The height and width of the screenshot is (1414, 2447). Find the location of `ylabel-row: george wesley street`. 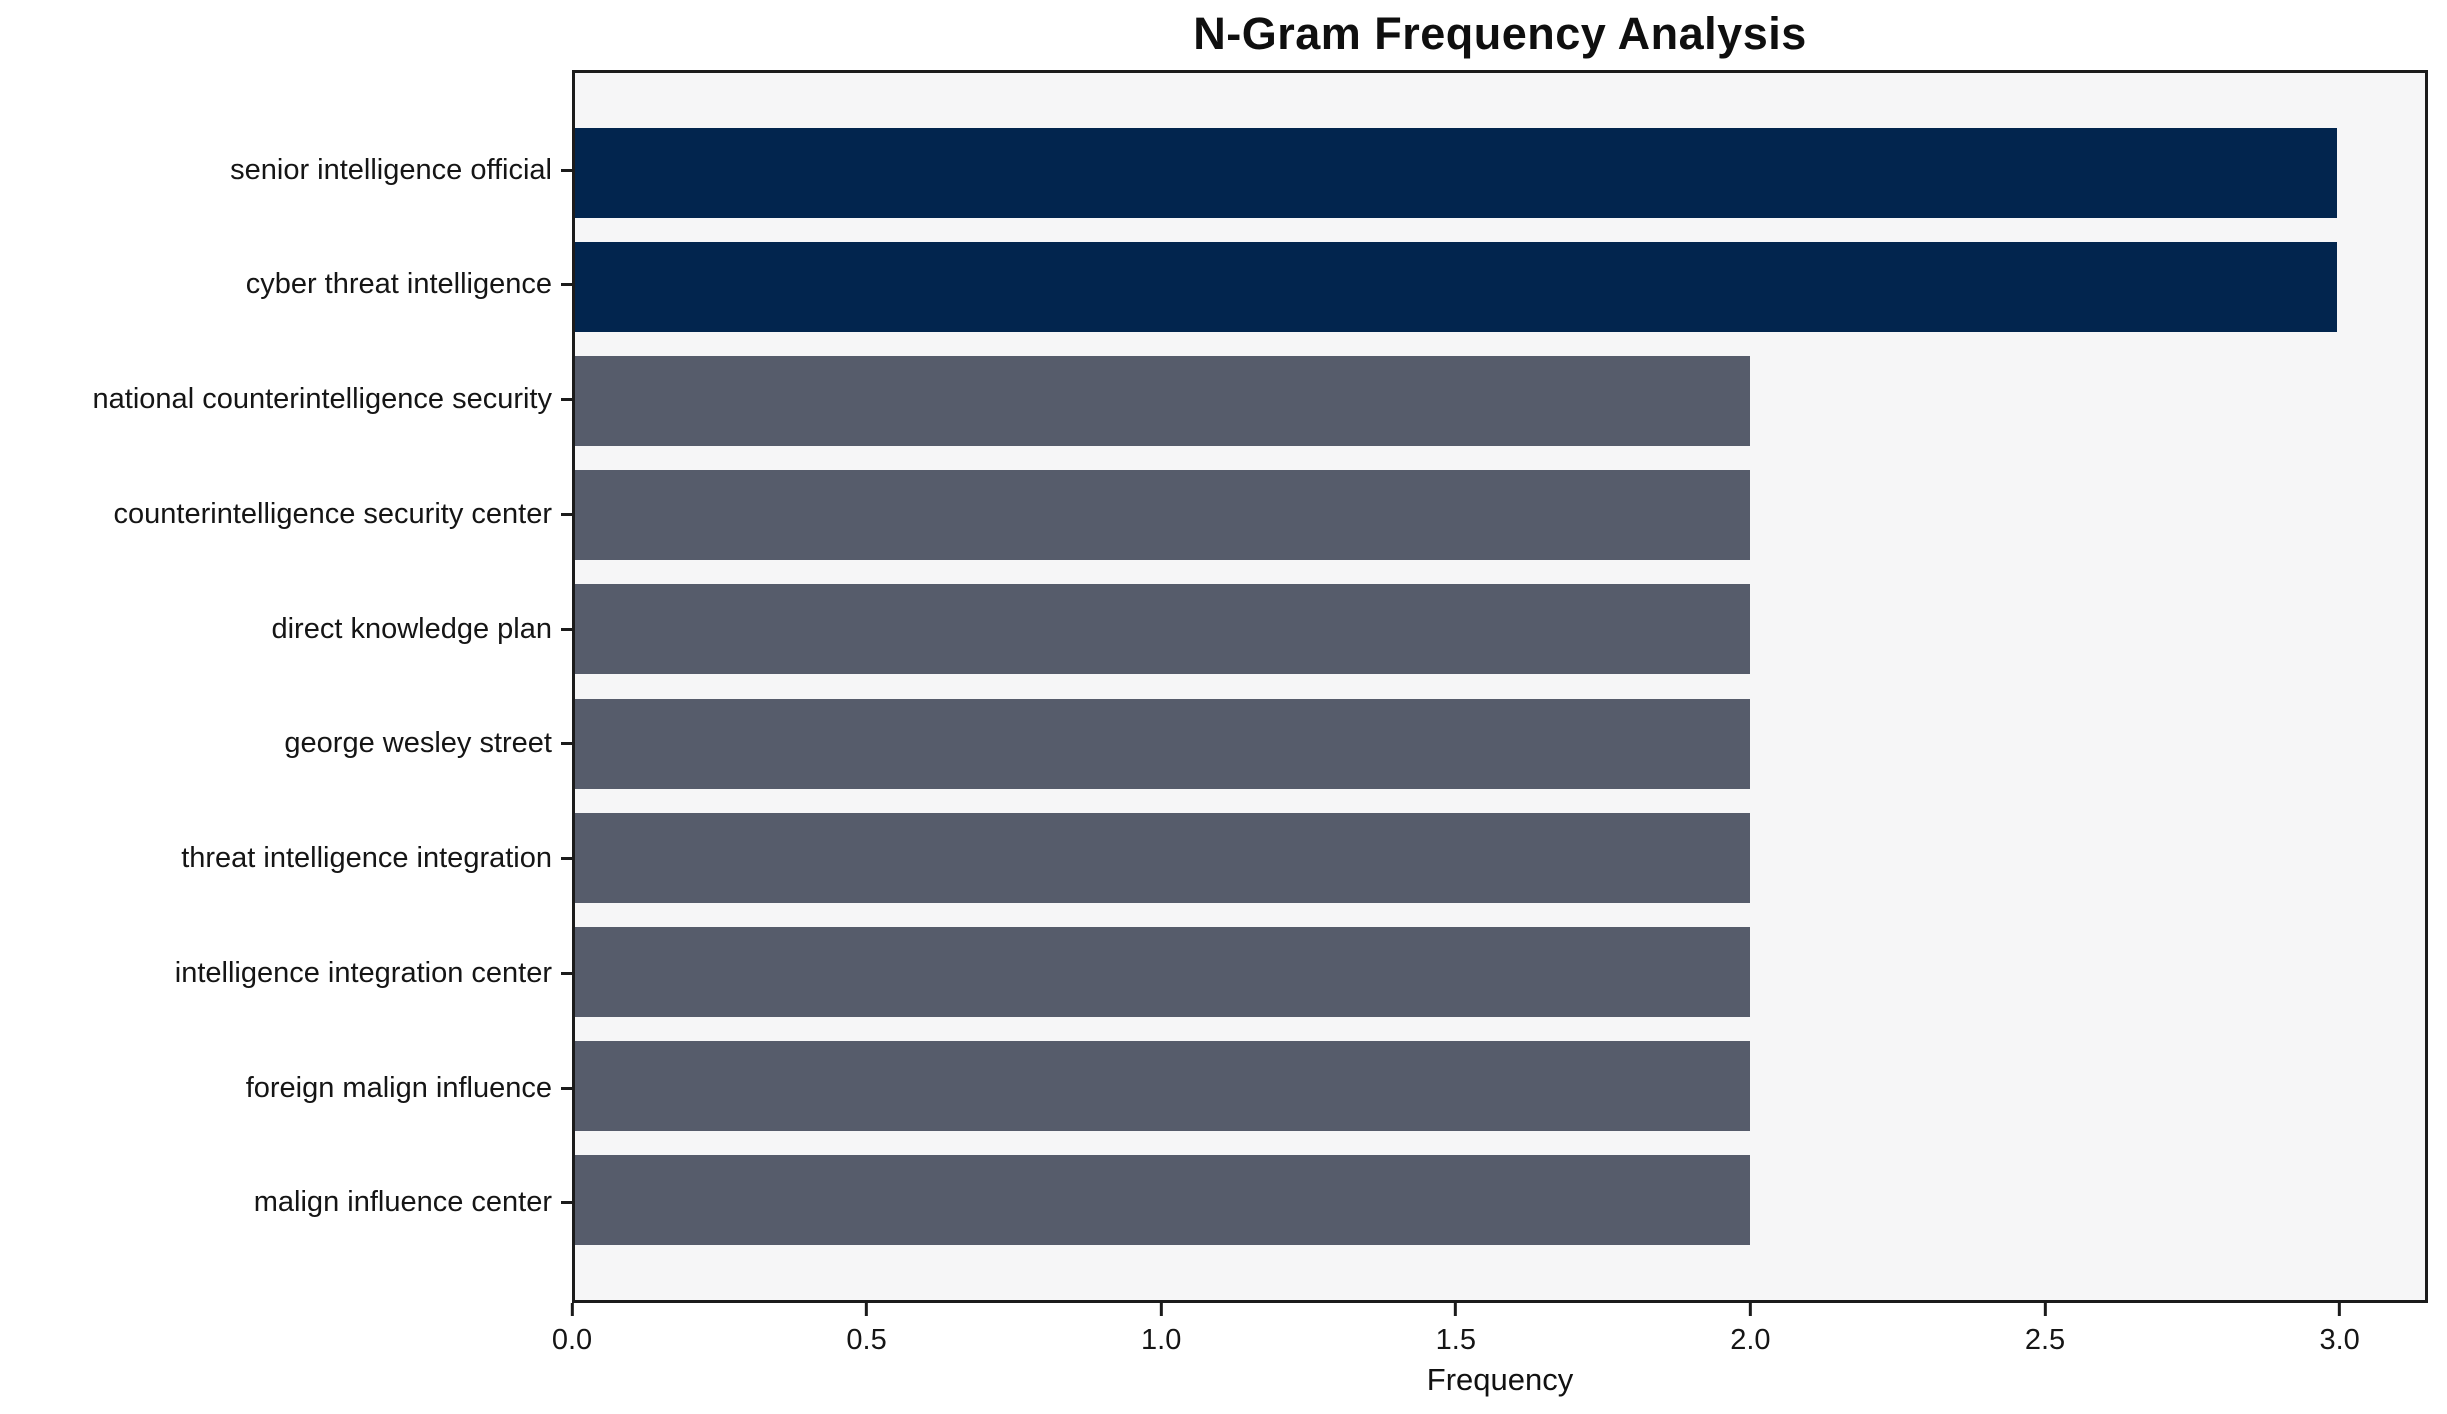

ylabel-row: george wesley street is located at coordinates (286, 744).